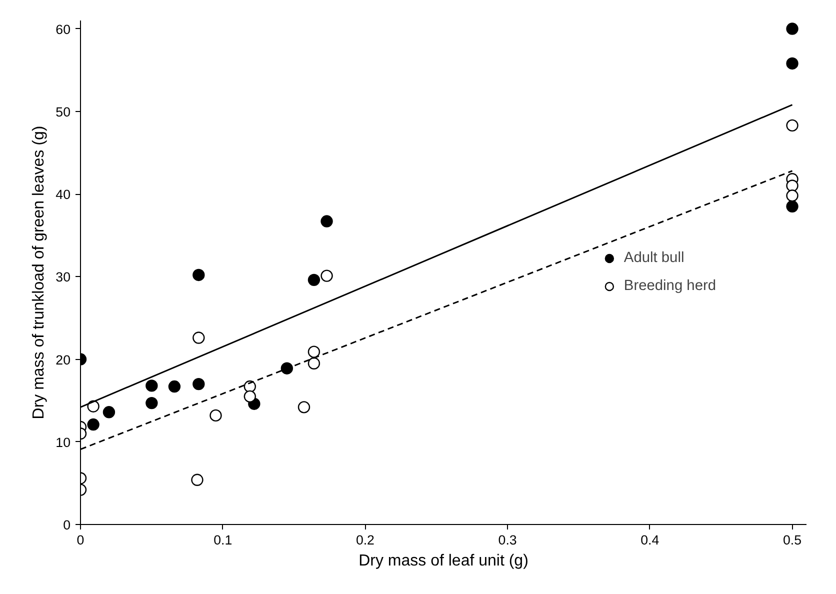 The image size is (836, 594). What do you see at coordinates (223, 540) in the screenshot?
I see `x-tick-label: 0.1` at bounding box center [223, 540].